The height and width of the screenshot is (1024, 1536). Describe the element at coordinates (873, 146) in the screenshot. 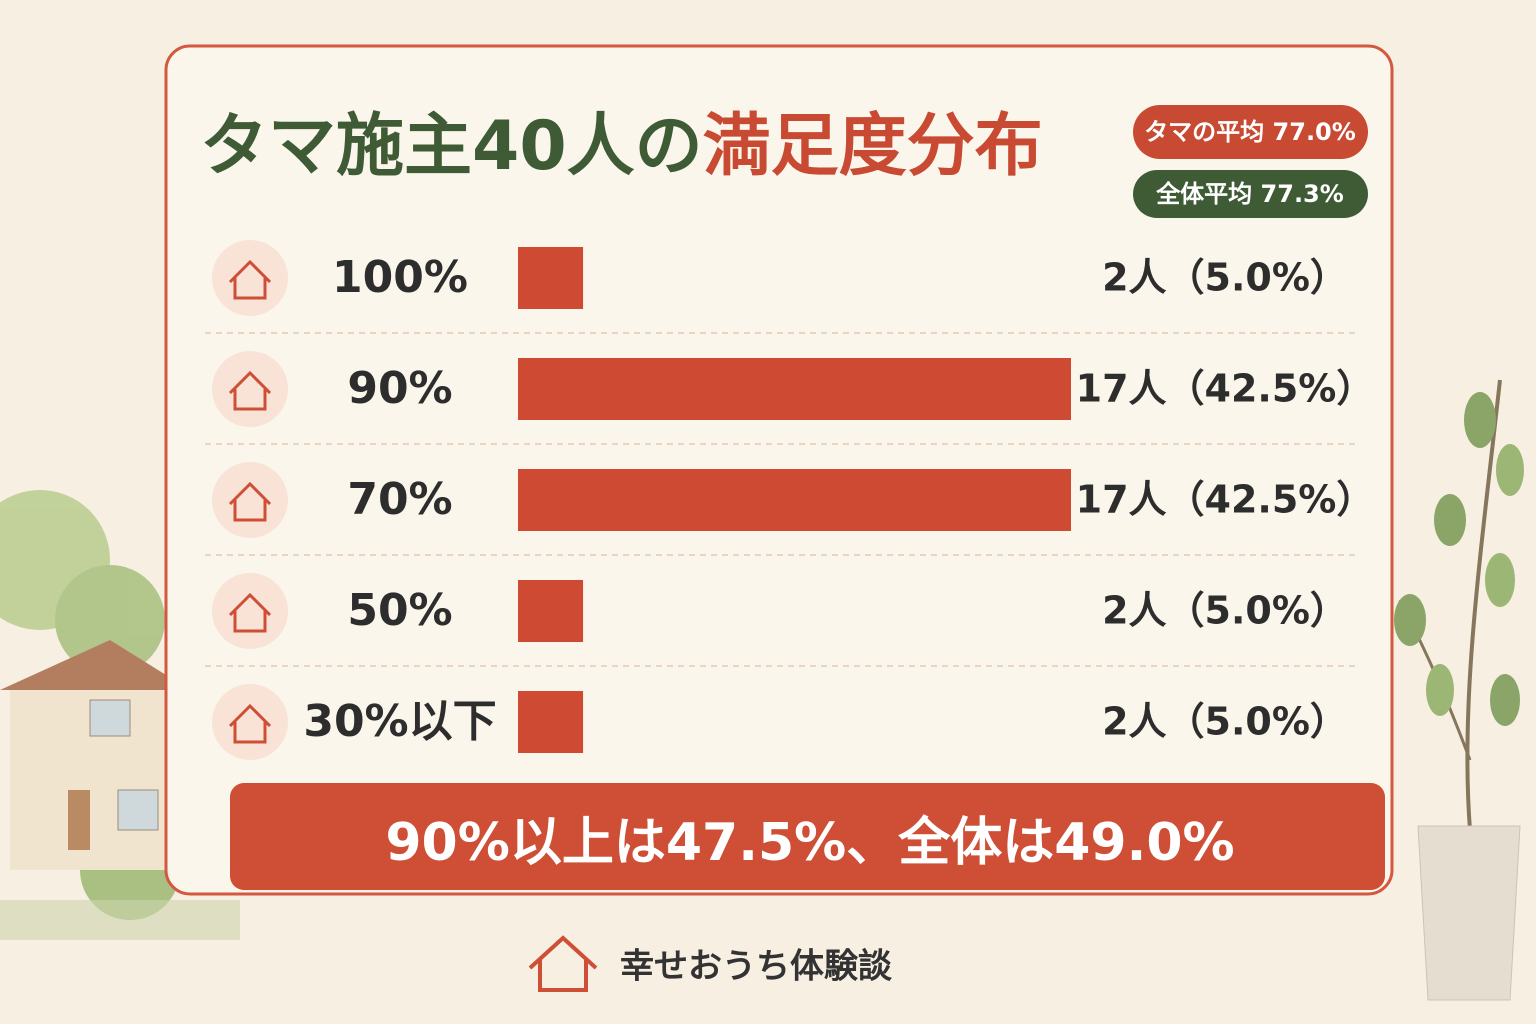

I see `title-highlight: 満足度分布` at that location.